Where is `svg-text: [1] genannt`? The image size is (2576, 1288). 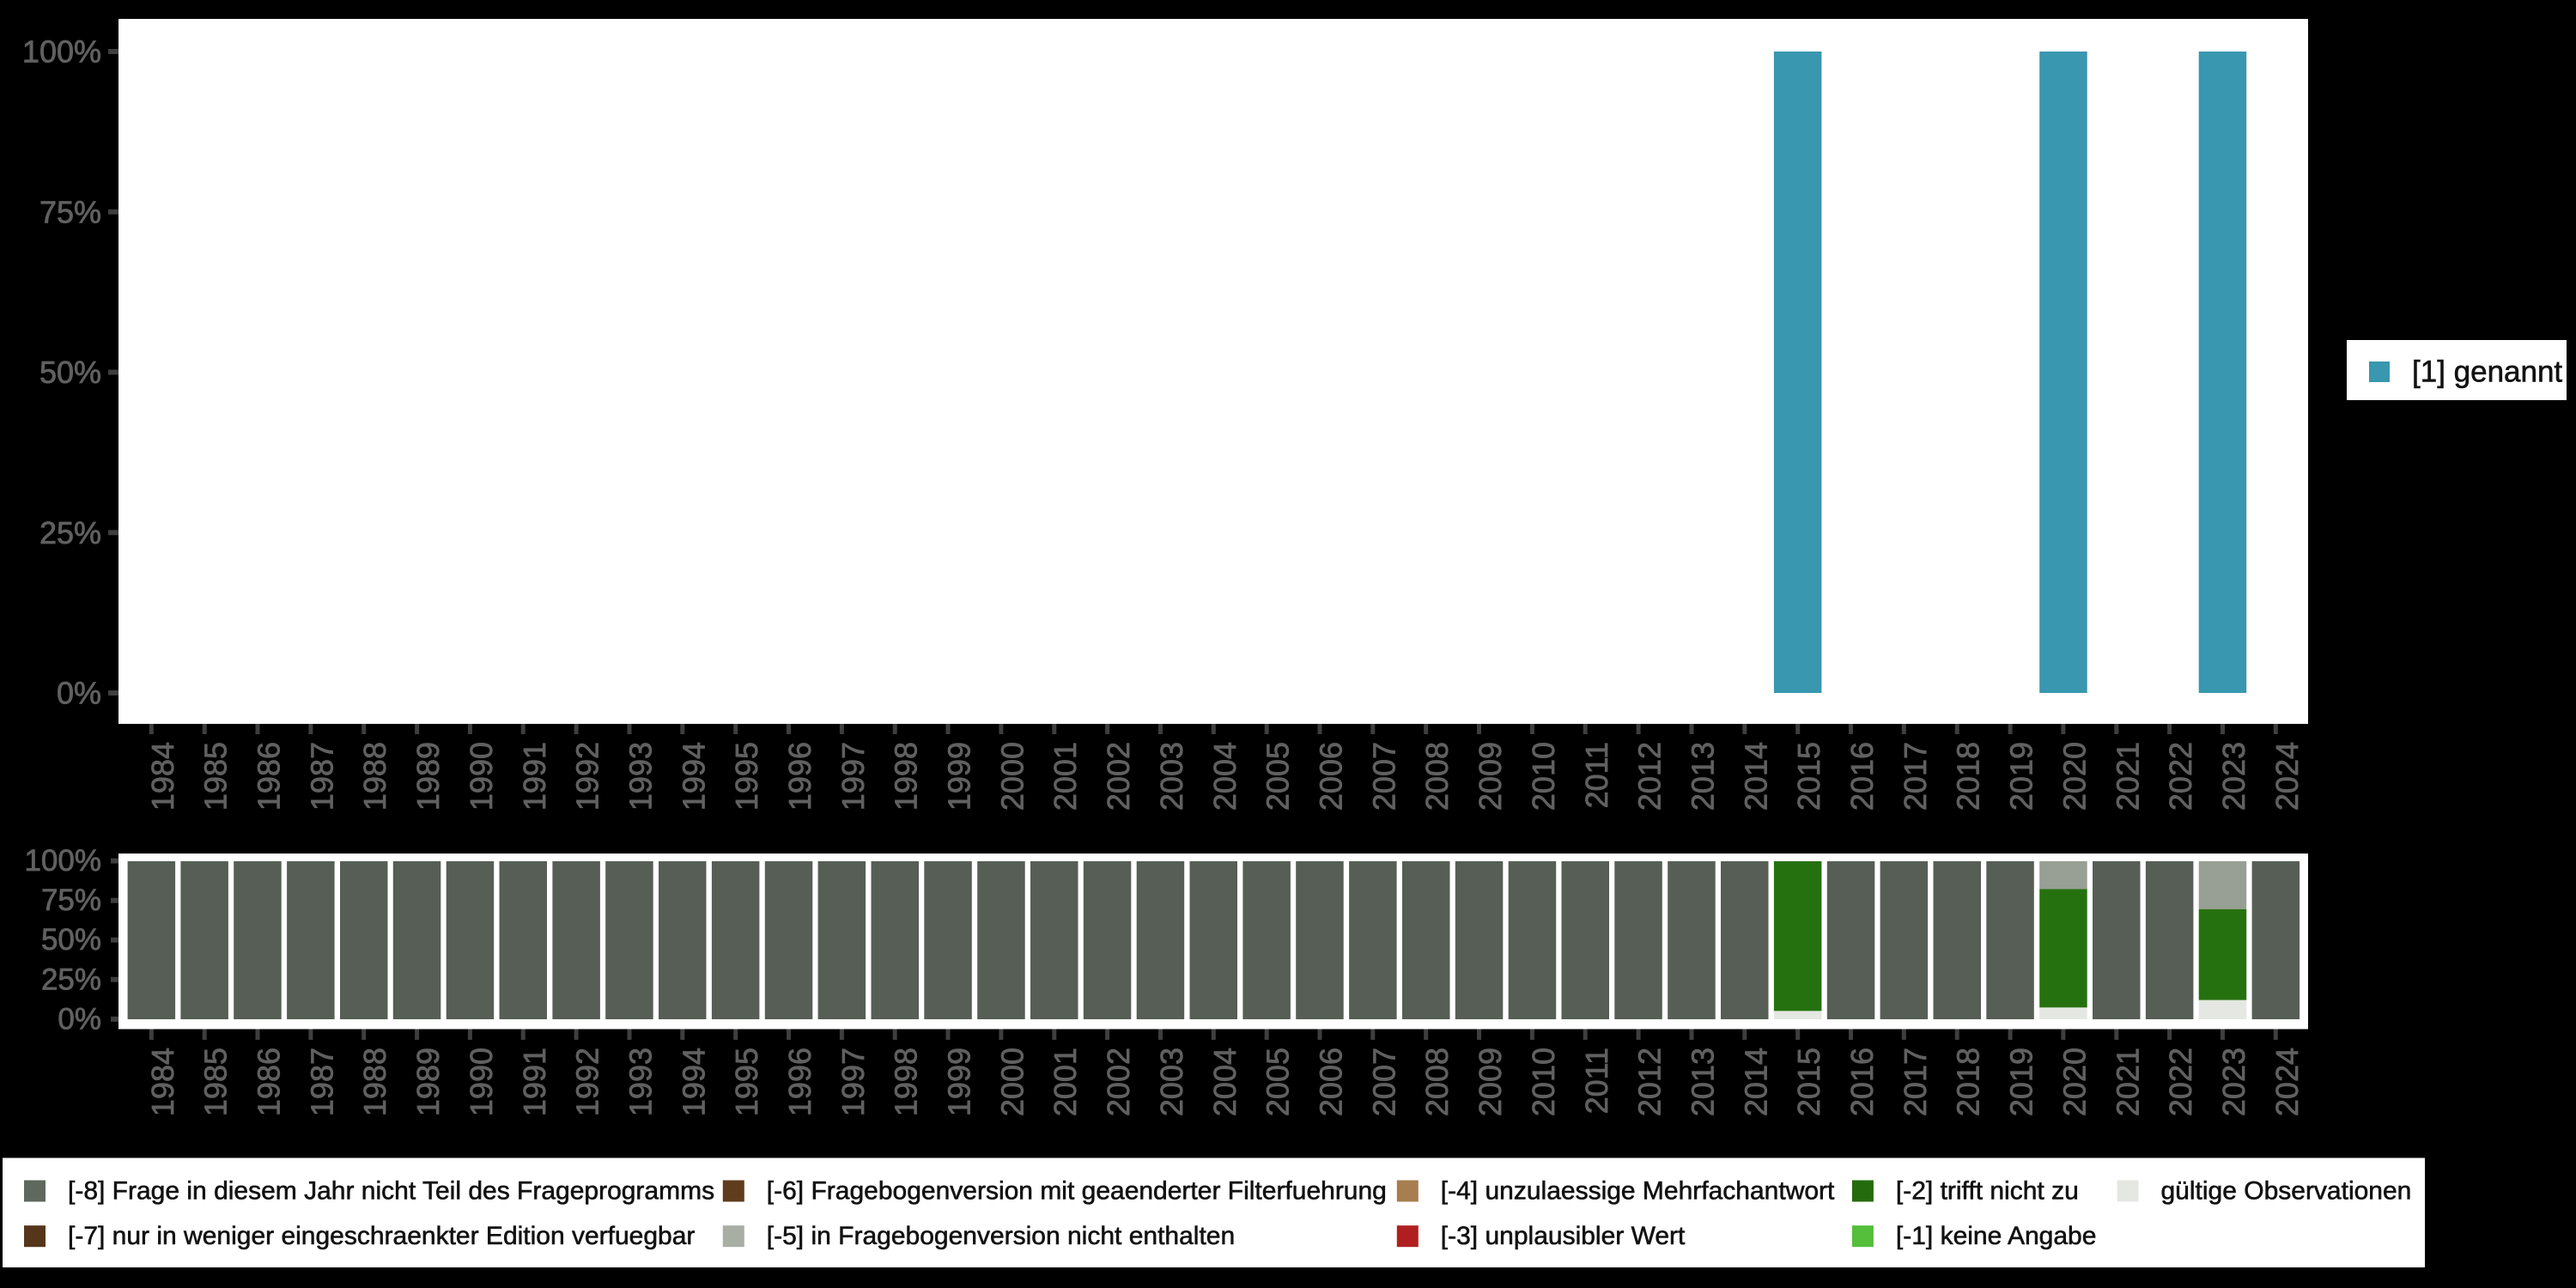
svg-text: [1] genannt is located at coordinates (2487, 372).